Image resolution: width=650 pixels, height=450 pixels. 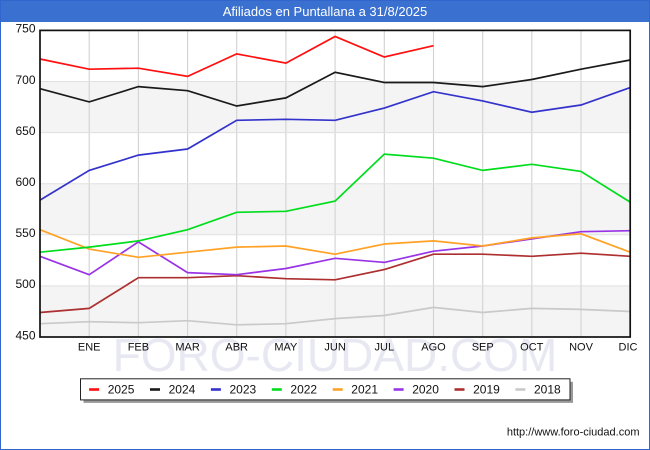 I want to click on svg-text: 650, so click(x=25, y=131).